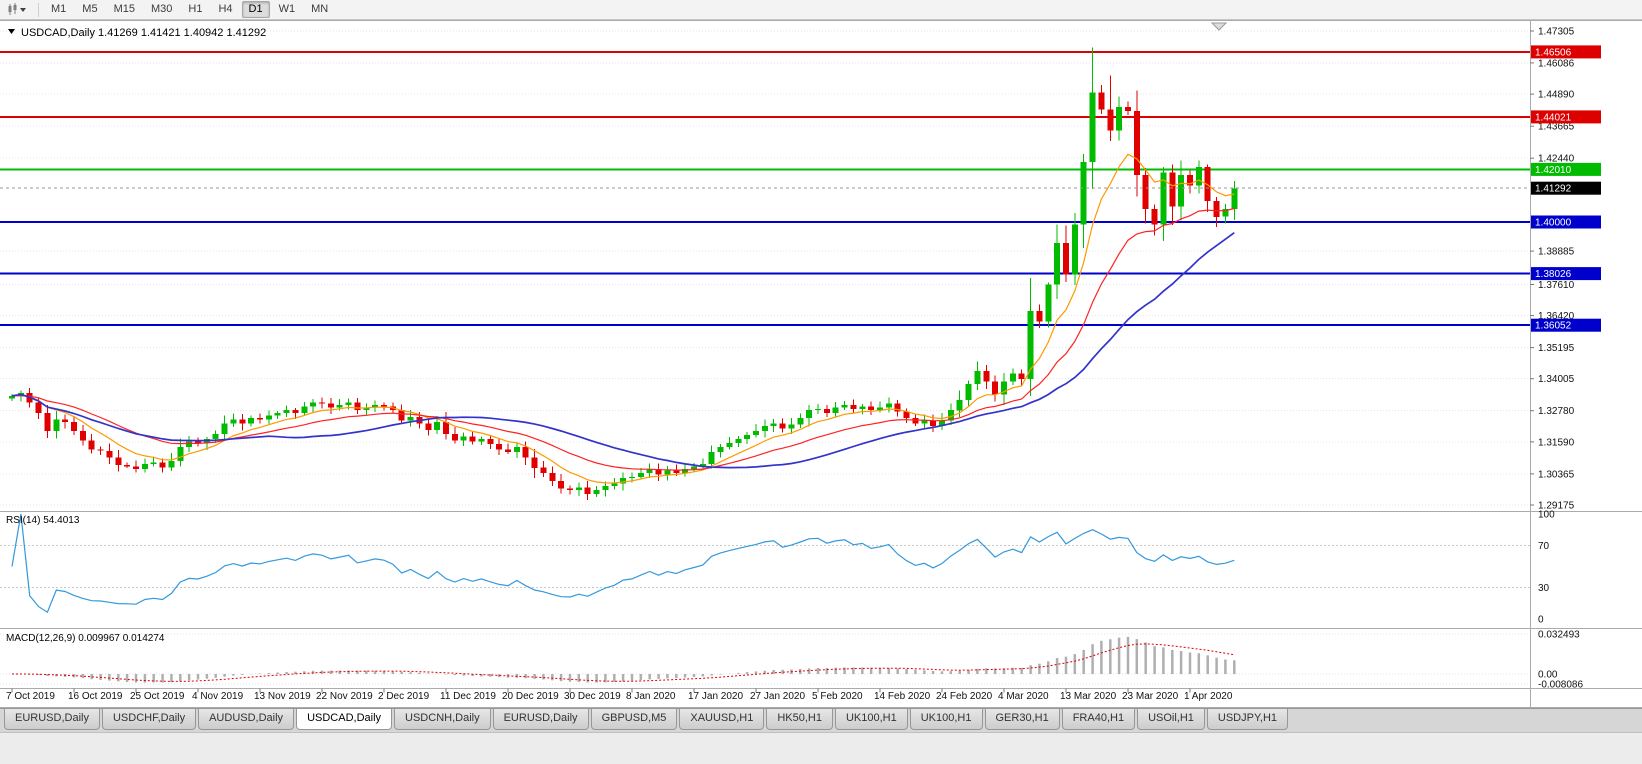  I want to click on chart-tab-ger30-h1: GER30,H1, so click(1022, 719).